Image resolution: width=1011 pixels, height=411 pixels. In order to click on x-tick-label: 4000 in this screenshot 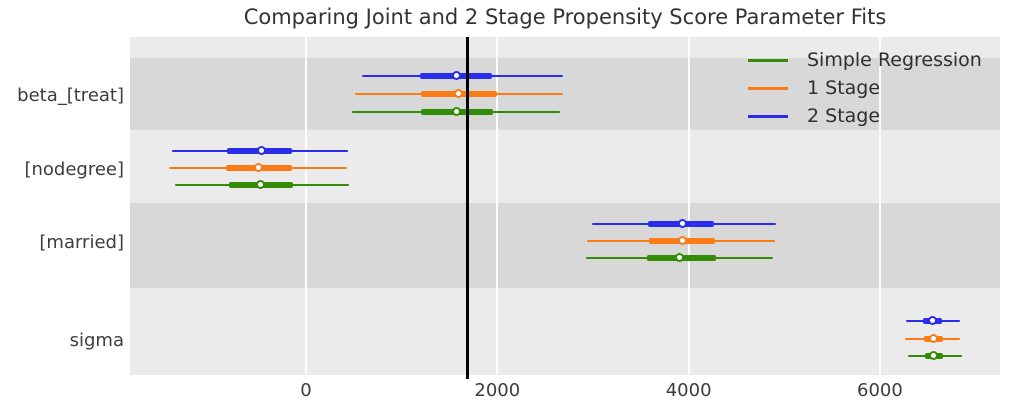, I will do `click(688, 390)`.